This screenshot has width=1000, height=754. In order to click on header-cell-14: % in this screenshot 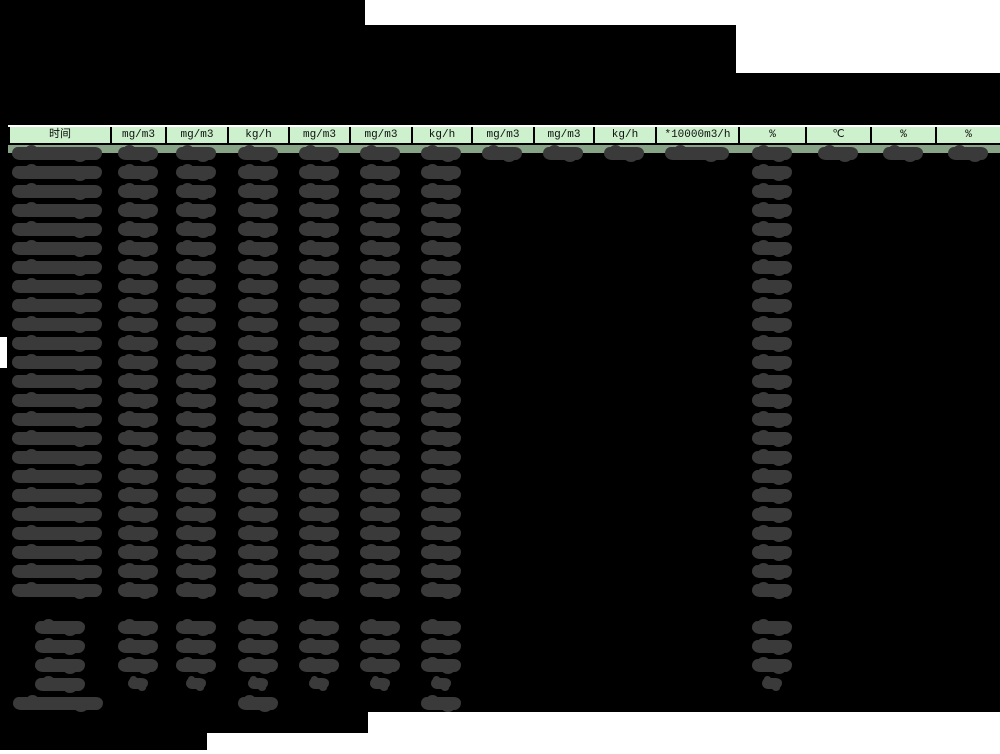, I will do `click(902, 135)`.